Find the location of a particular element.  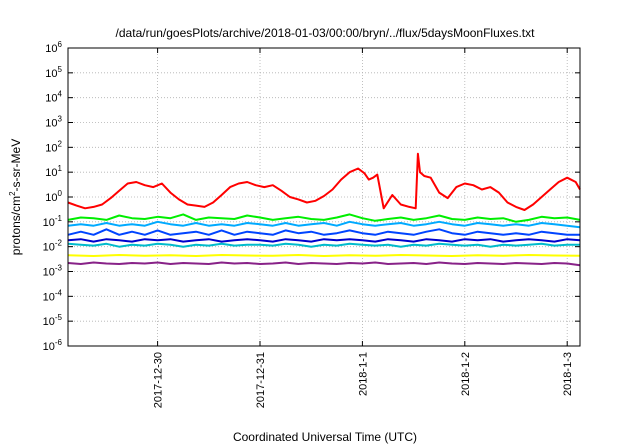

y-tick-label: 10² is located at coordinates (53, 146).